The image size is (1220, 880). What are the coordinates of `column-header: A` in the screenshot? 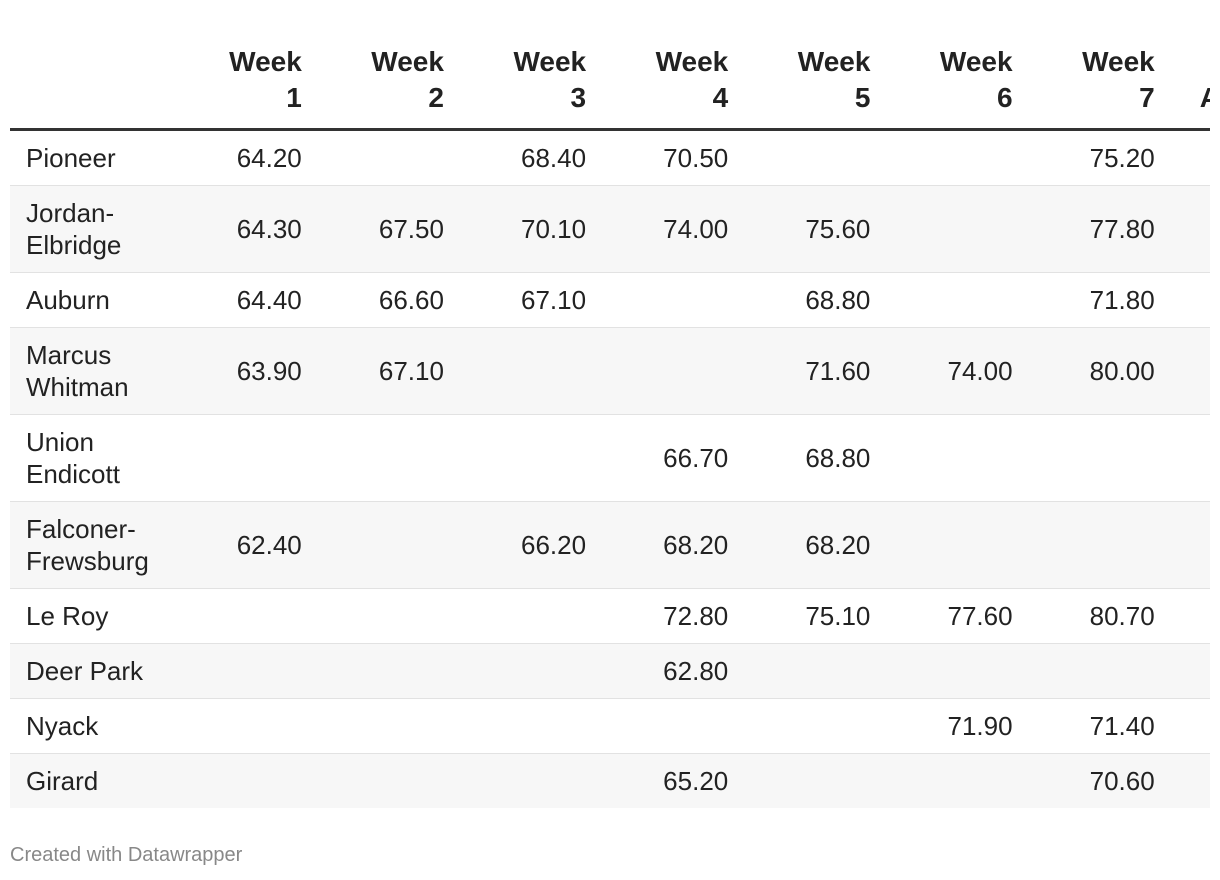 It's located at (1193, 85).